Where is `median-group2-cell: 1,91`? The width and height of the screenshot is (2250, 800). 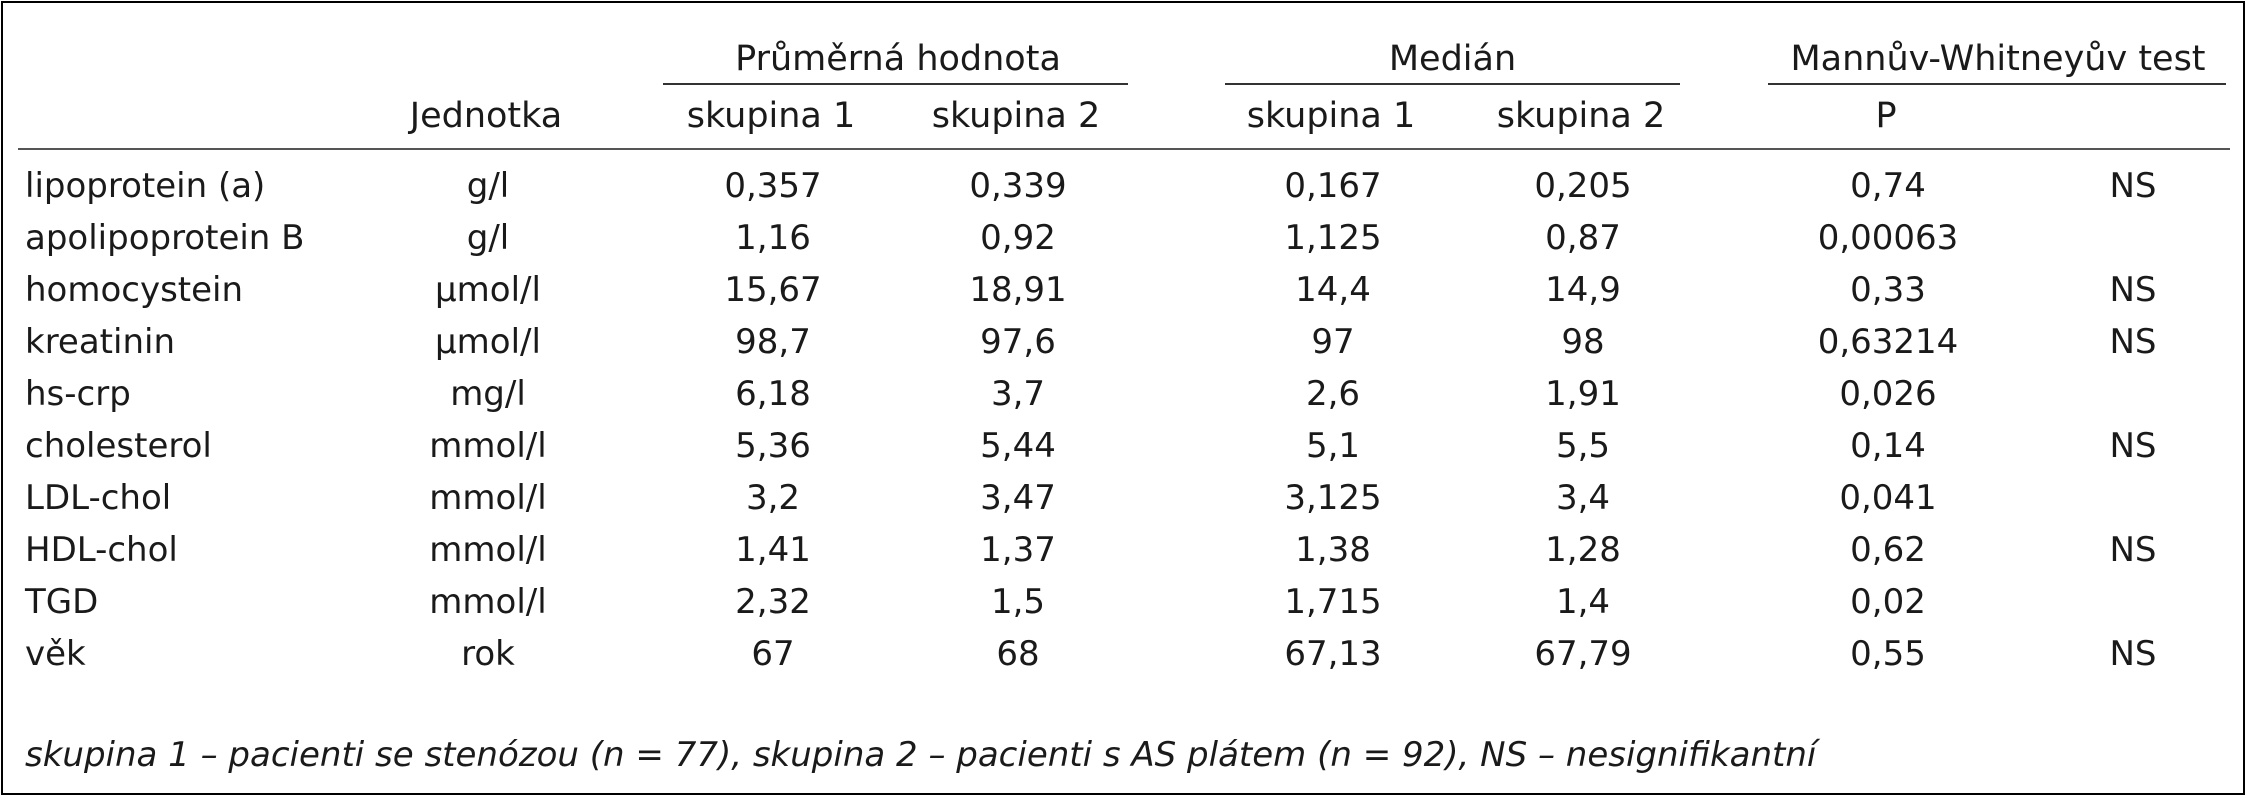 median-group2-cell: 1,91 is located at coordinates (1583, 394).